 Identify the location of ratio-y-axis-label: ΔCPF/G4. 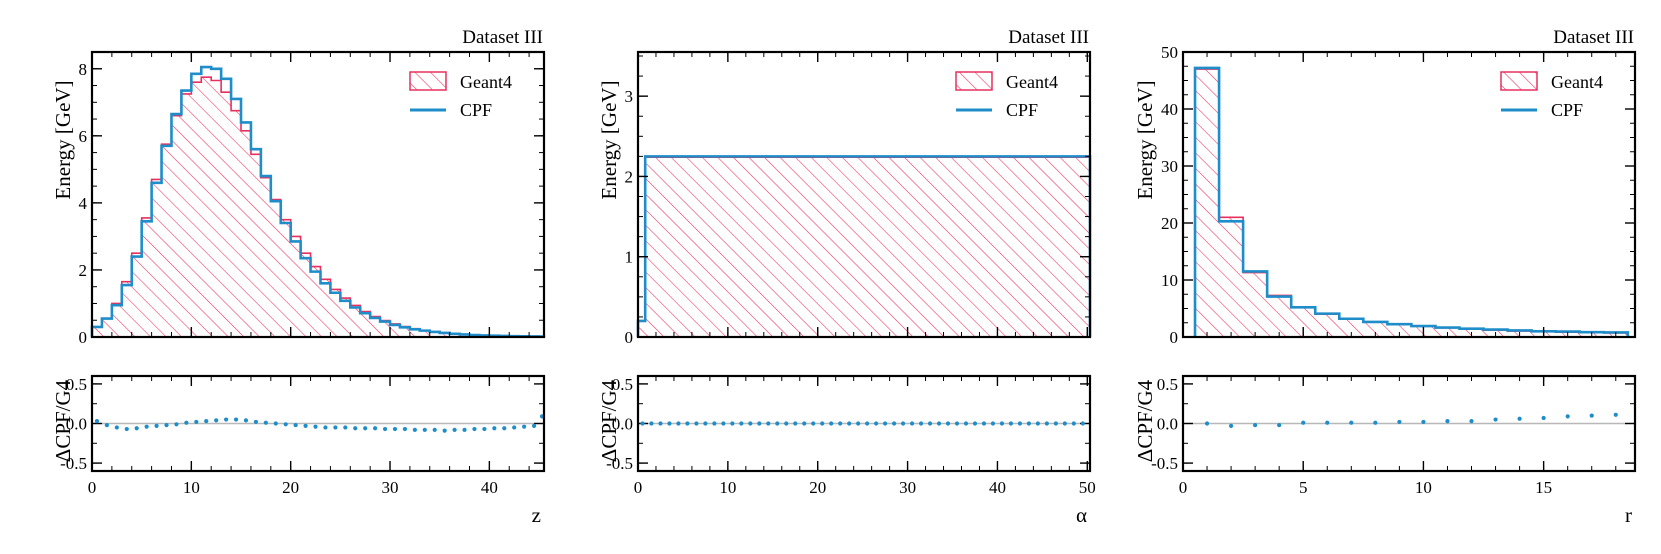
(609, 420).